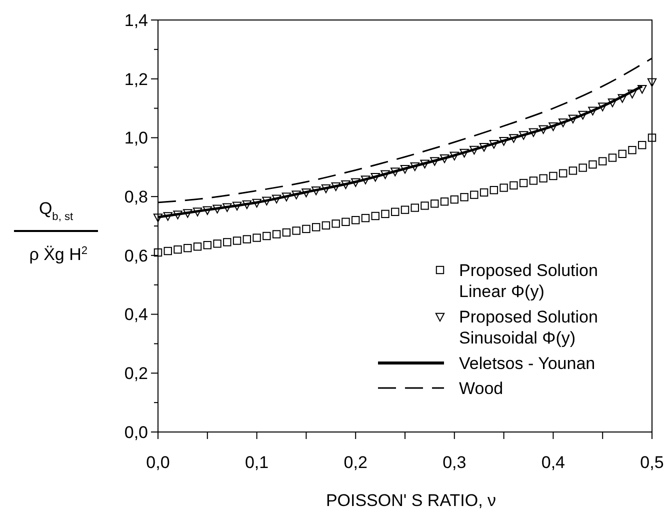 This screenshot has height=512, width=669. Describe the element at coordinates (527, 363) in the screenshot. I see `legend-label: Veletsos - Younan` at that location.